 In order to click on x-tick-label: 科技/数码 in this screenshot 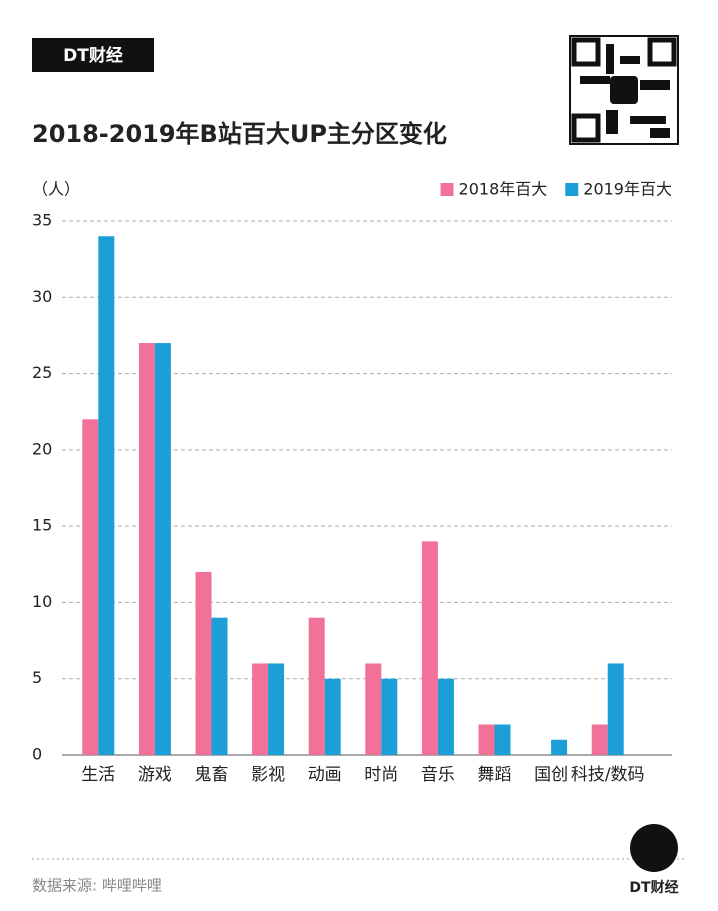, I will do `click(608, 775)`.